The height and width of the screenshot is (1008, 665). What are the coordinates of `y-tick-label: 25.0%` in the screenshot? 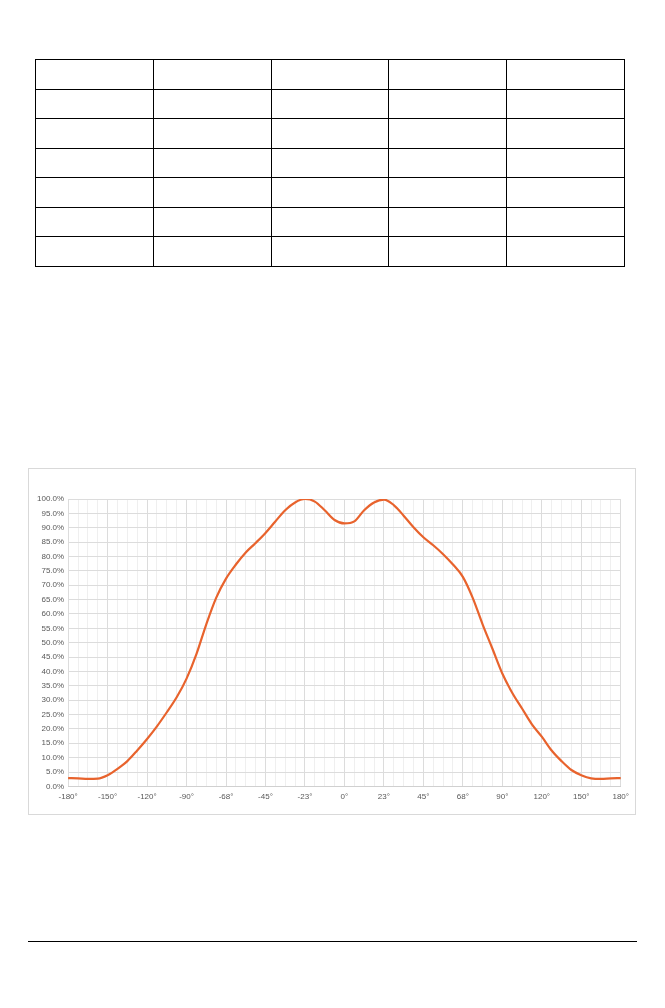 It's located at (53, 714).